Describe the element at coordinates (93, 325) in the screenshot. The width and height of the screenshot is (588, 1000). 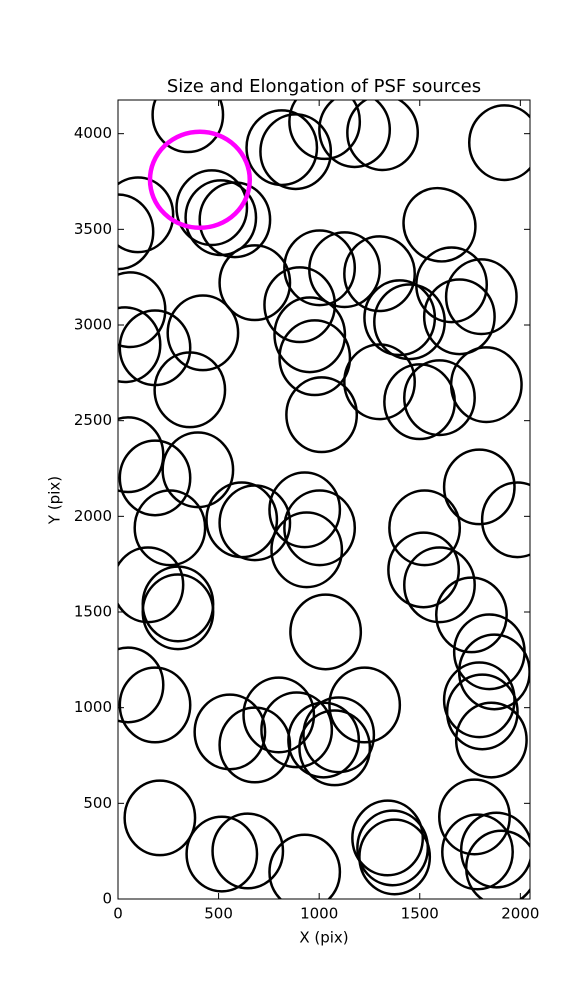
I see `y-tick-label: 3000` at that location.